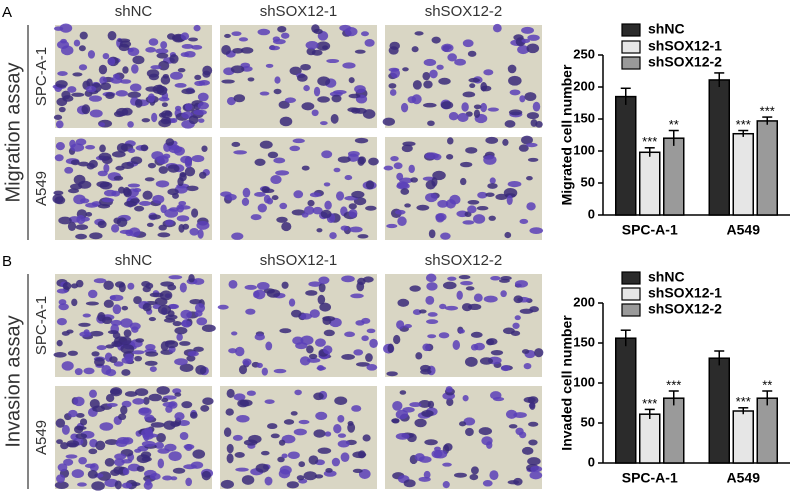 This screenshot has height=497, width=797. Describe the element at coordinates (41, 325) in the screenshot. I see `row-label: SPC-A-1` at that location.